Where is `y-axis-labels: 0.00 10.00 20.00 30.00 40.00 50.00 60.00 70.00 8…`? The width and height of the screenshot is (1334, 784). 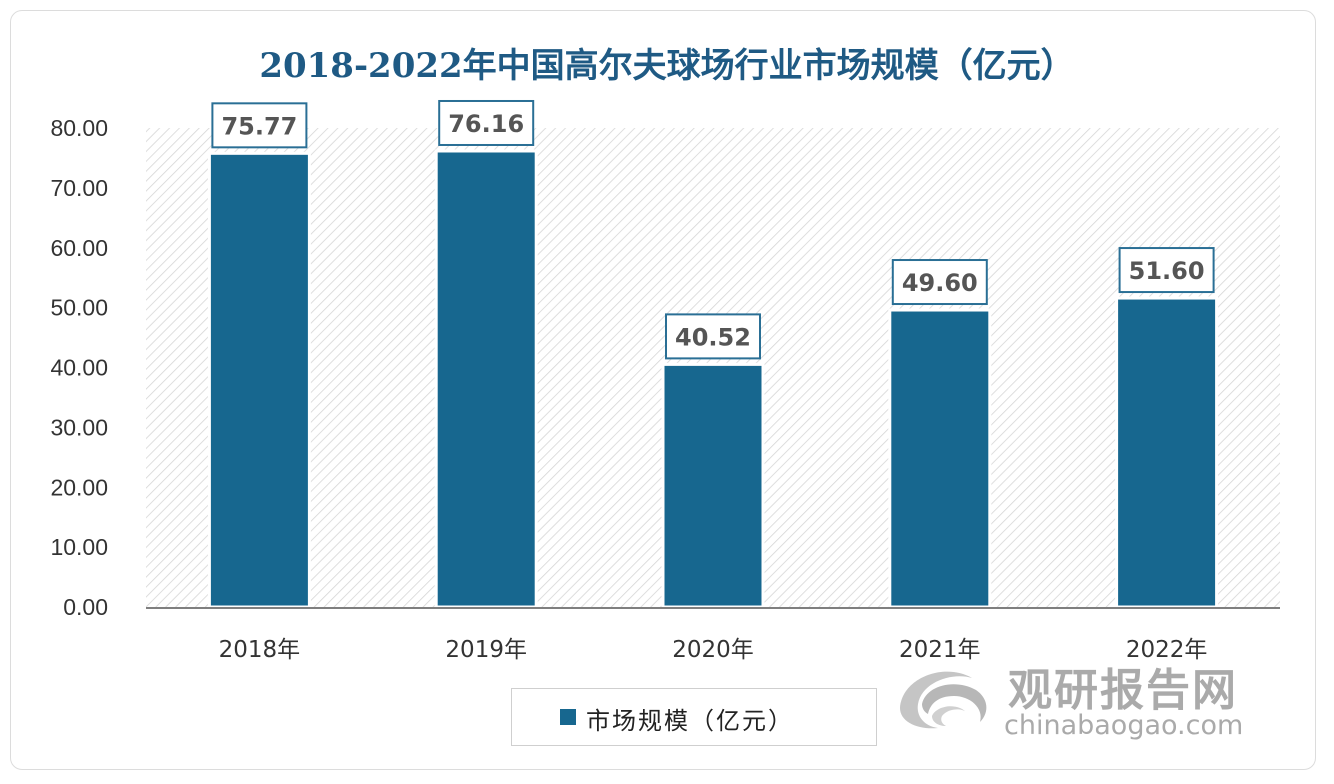 y-axis-labels: 0.00 10.00 20.00 30.00 40.00 50.00 60.00 70.00 8… is located at coordinates (79, 367).